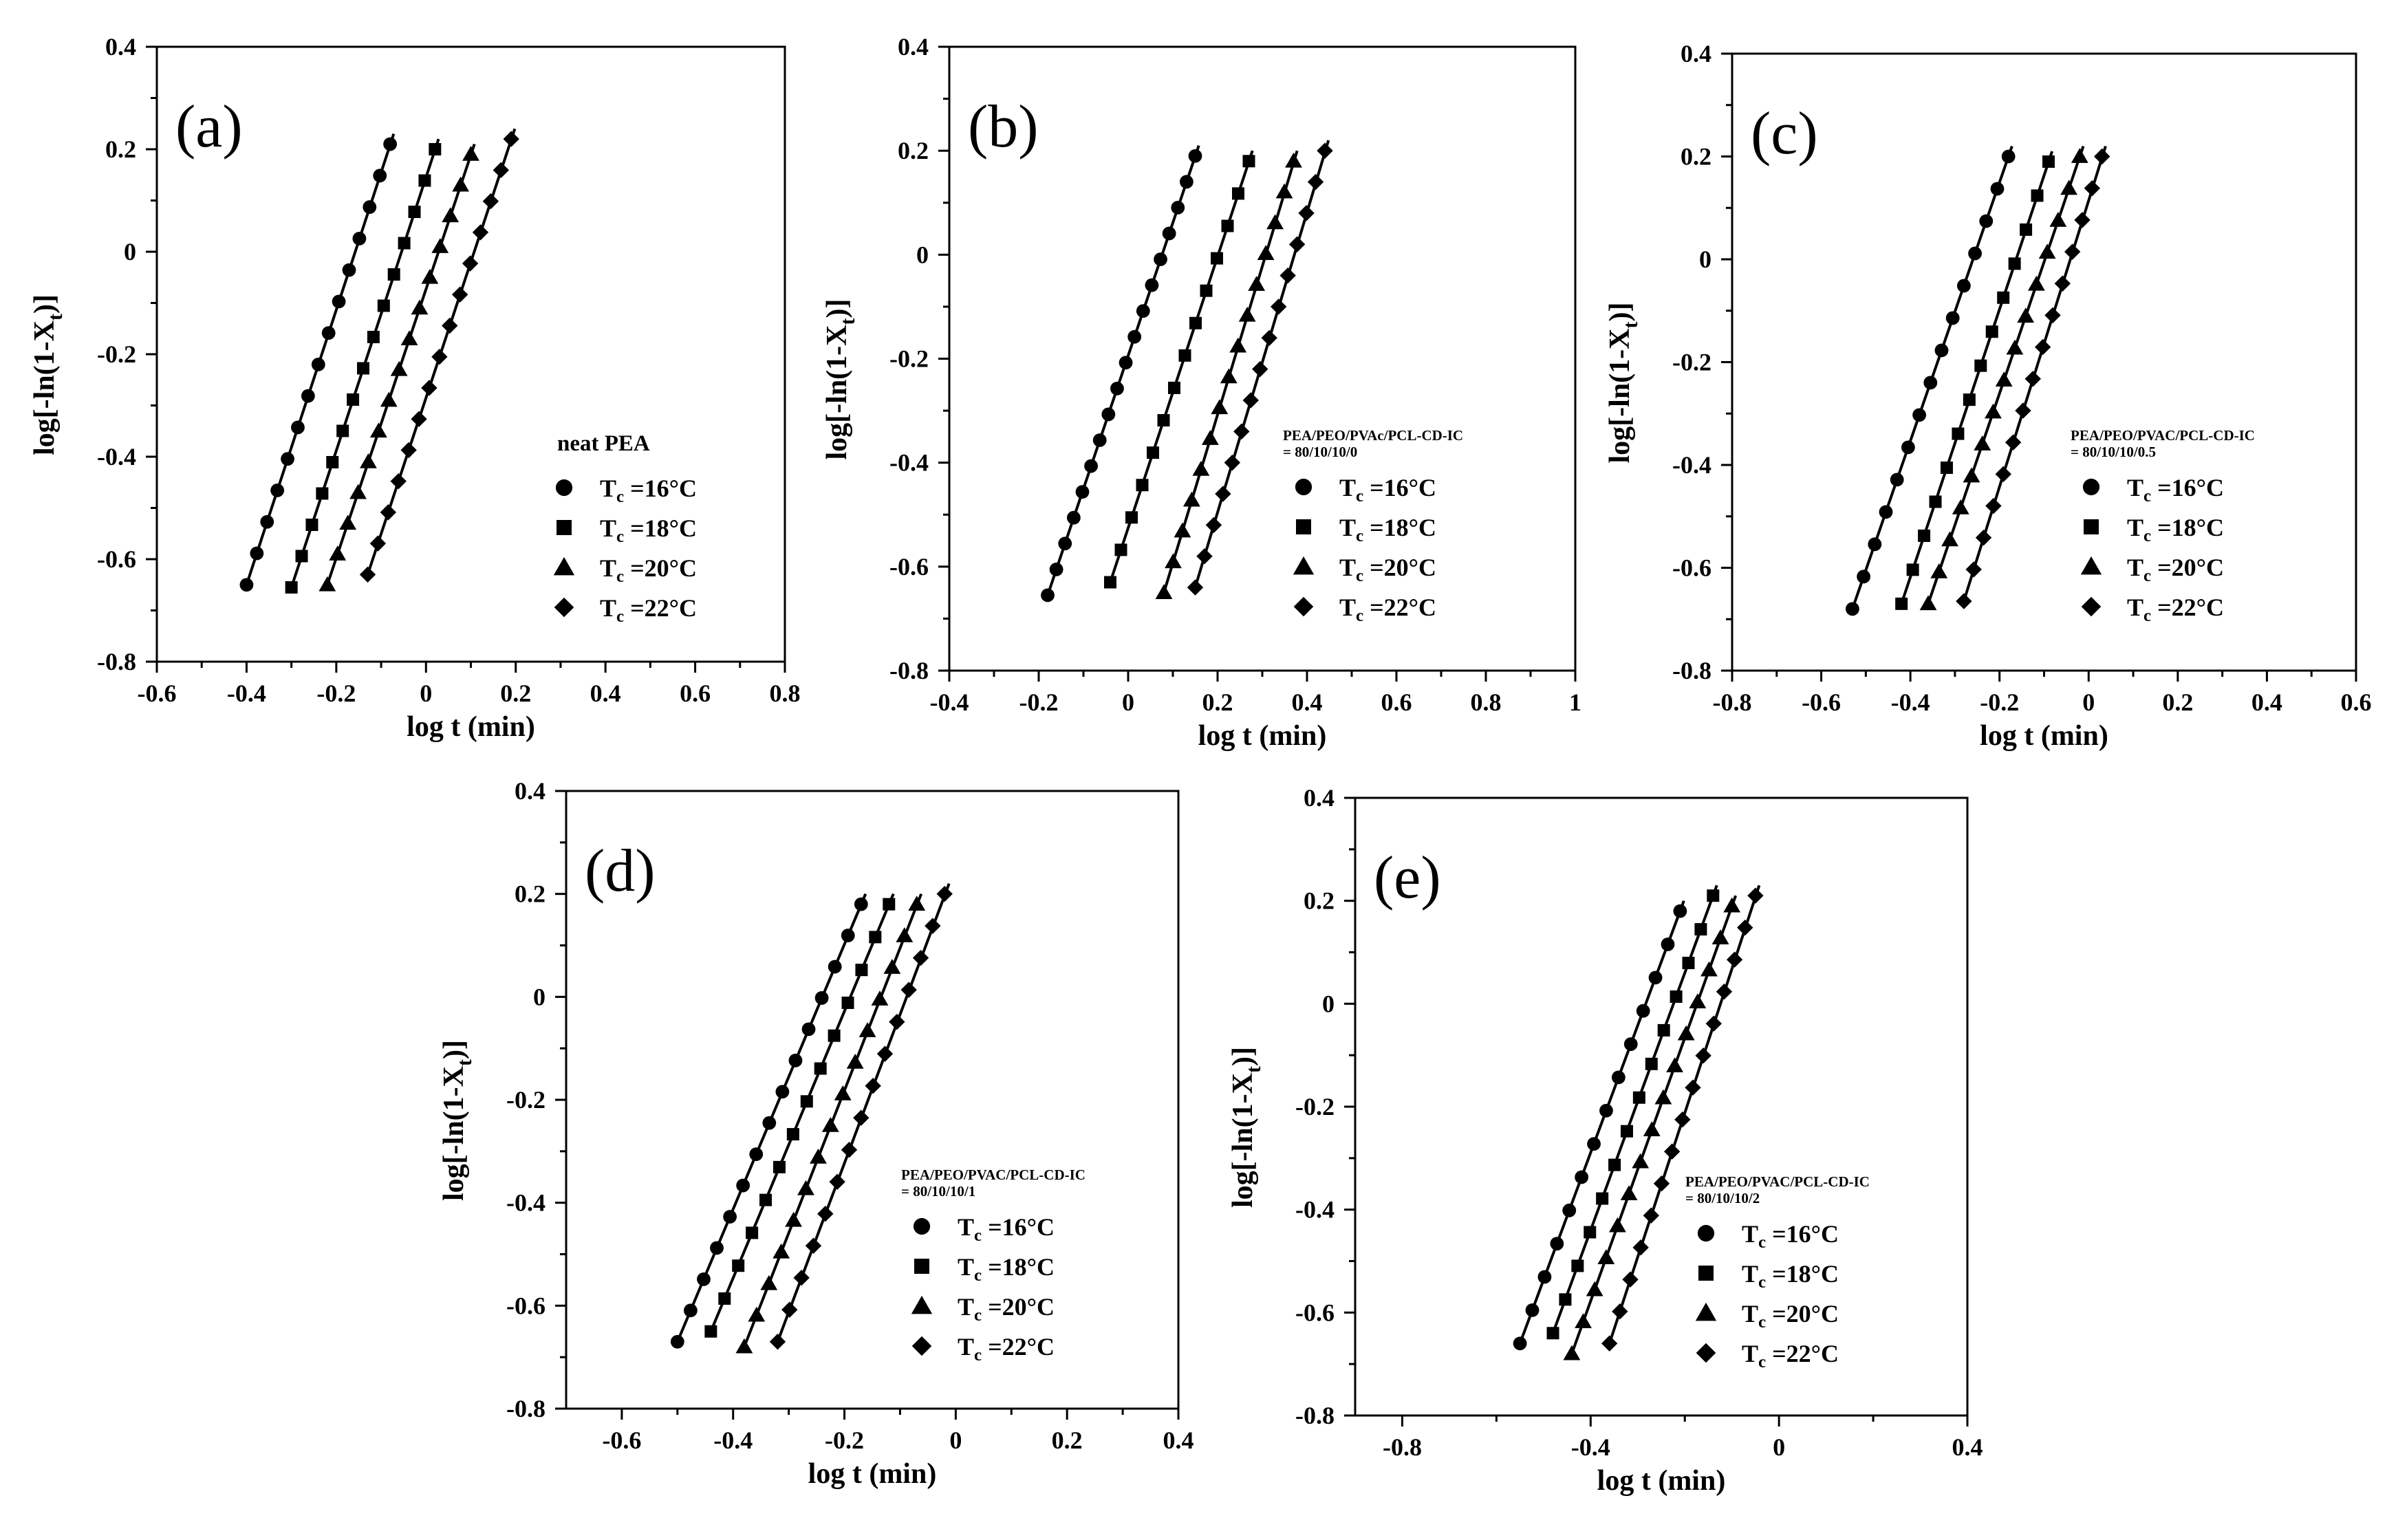 This screenshot has width=2387, height=1540. I want to click on x-tick-label: 0.6, so click(695, 693).